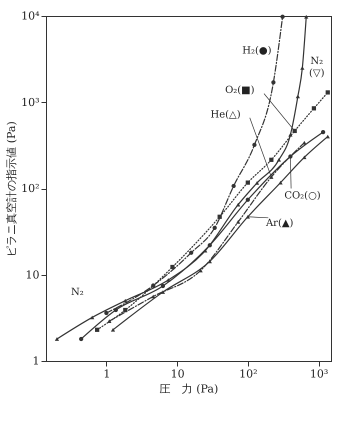 The width and height of the screenshot is (360, 429). What do you see at coordinates (30, 188) in the screenshot?
I see `y-tick-label: 10²` at bounding box center [30, 188].